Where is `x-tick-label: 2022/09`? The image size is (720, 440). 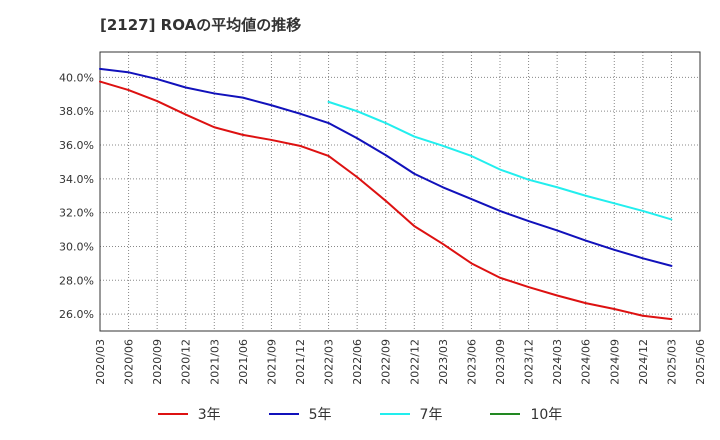
x-tick-label: 2022/09 is located at coordinates (386, 362).